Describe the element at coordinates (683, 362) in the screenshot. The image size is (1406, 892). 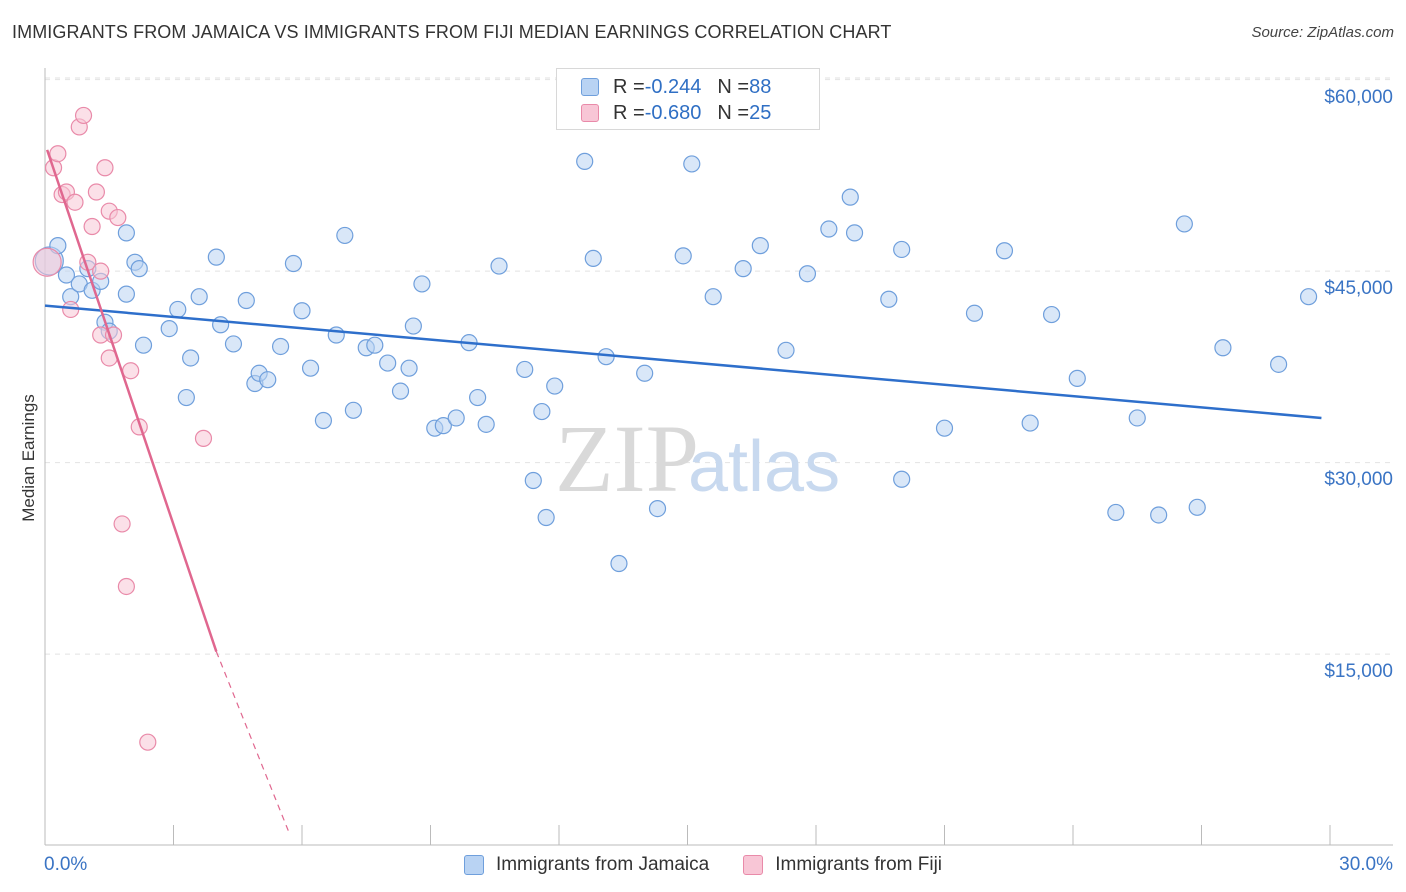
I see `jamaica-trend-line` at that location.